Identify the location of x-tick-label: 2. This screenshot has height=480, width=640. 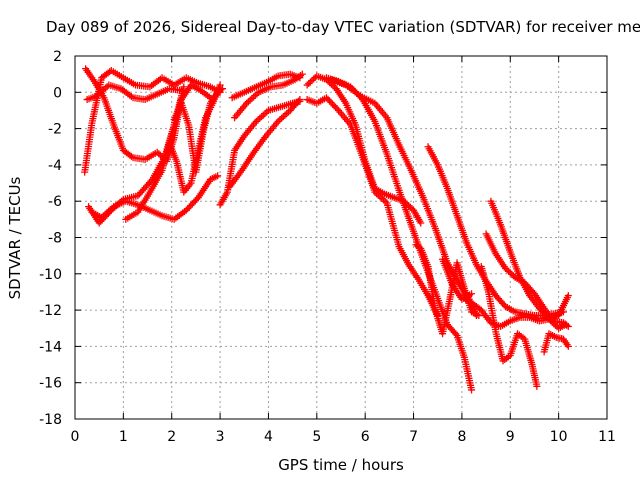
(171, 437).